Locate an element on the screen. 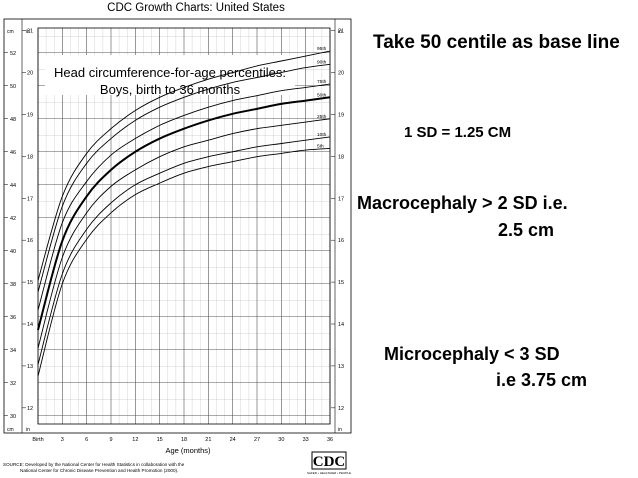  y-tick-in-left: 13 is located at coordinates (30, 367).